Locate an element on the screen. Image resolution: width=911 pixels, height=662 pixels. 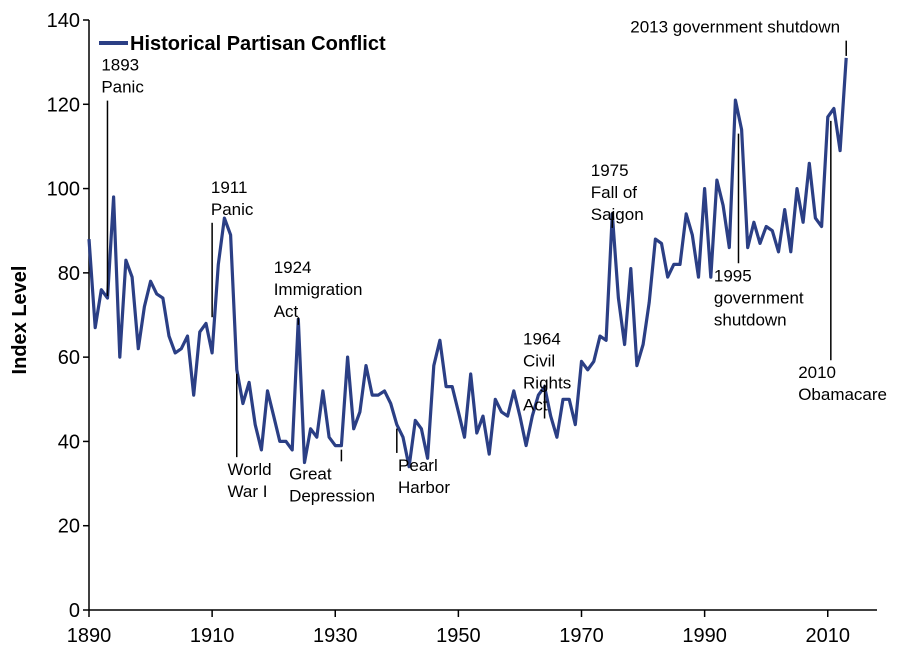
annotation-2010: 2010 Obamacare is located at coordinates (842, 262).